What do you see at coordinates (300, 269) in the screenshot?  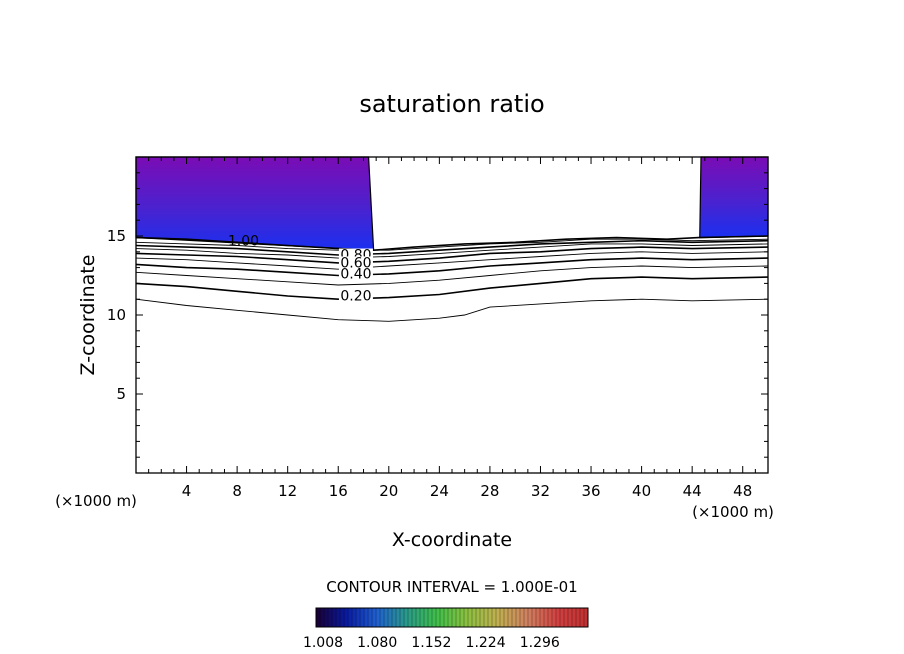 I see `contour-labels: 1.000.800.600.400.20` at bounding box center [300, 269].